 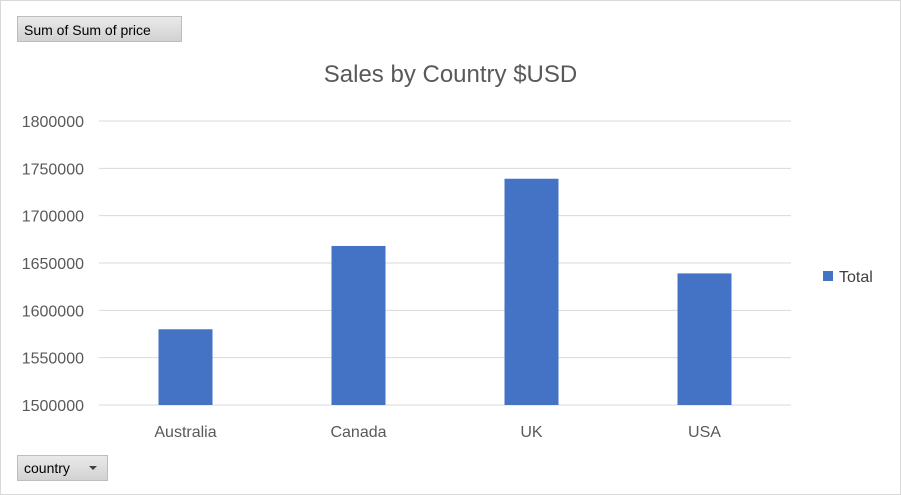 What do you see at coordinates (53, 359) in the screenshot?
I see `y-tick-label: 1550000` at bounding box center [53, 359].